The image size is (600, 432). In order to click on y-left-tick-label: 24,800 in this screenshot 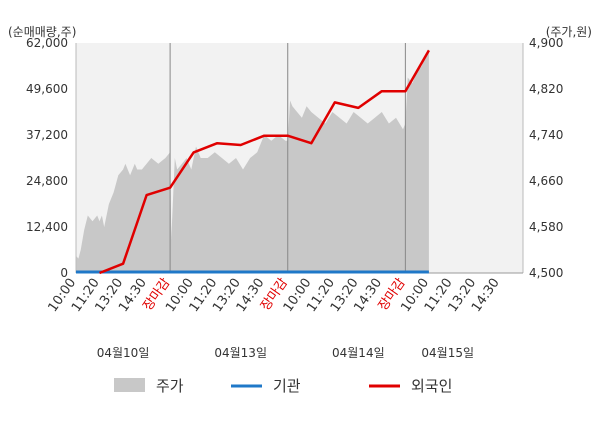, I will do `click(47, 181)`.